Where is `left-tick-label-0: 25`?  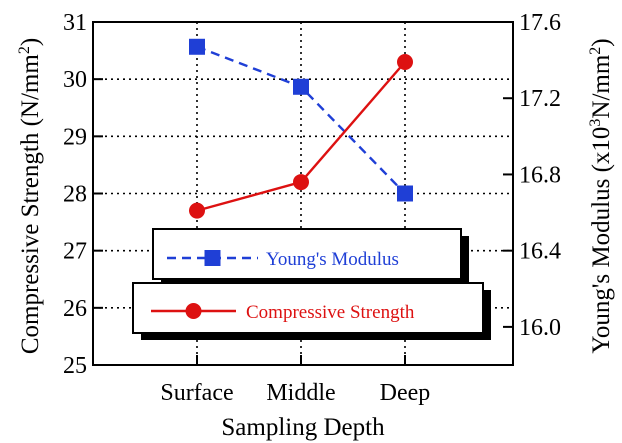 left-tick-label-0: 25 is located at coordinates (75, 366).